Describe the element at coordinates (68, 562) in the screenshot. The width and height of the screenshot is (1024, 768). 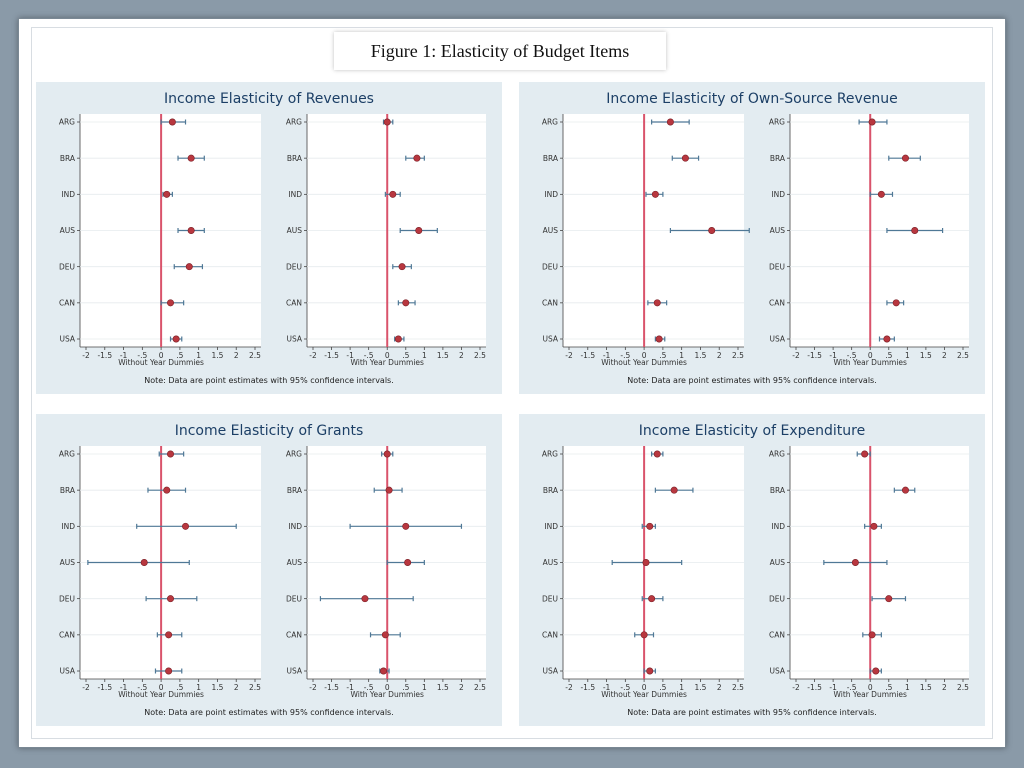
I see `category-label: AUS` at that location.